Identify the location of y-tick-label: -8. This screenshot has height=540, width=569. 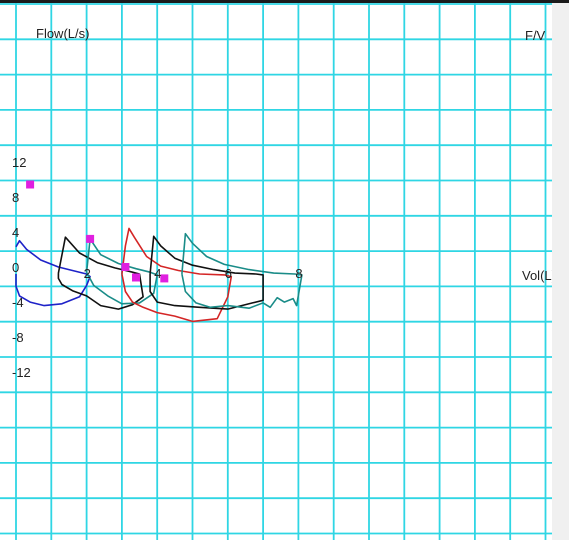
(18, 337).